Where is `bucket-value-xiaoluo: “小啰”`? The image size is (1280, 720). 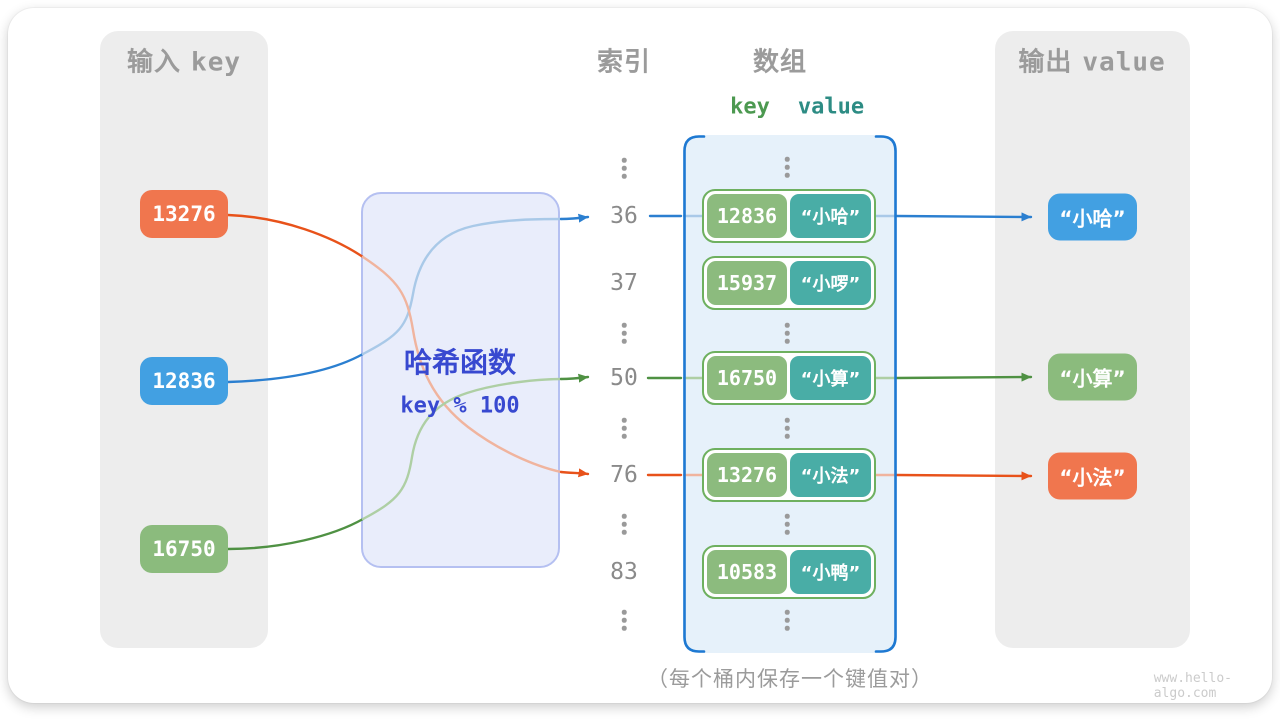 bucket-value-xiaoluo: “小啰” is located at coordinates (830, 283).